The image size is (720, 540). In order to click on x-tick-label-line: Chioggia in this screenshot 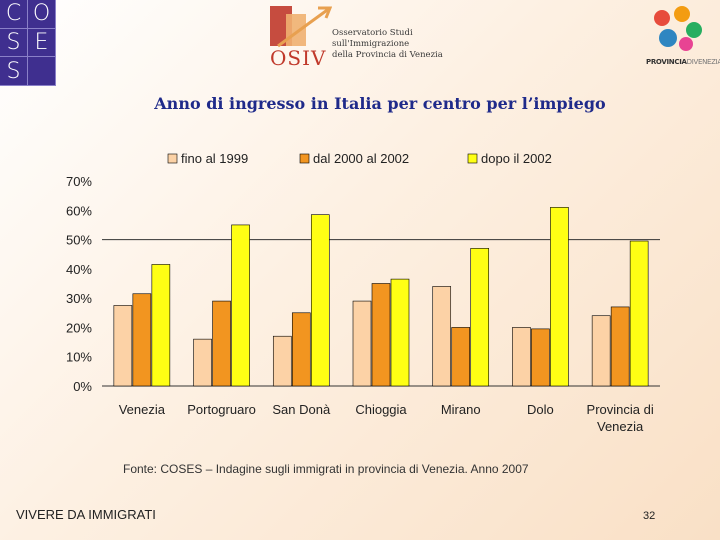, I will do `click(381, 409)`.